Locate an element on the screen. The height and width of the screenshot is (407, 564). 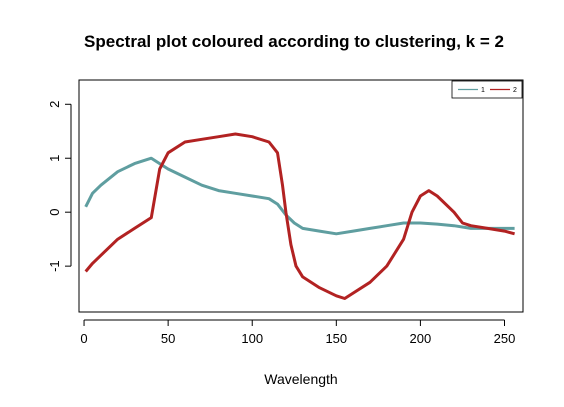
y-tick-label: 1 is located at coordinates (54, 158).